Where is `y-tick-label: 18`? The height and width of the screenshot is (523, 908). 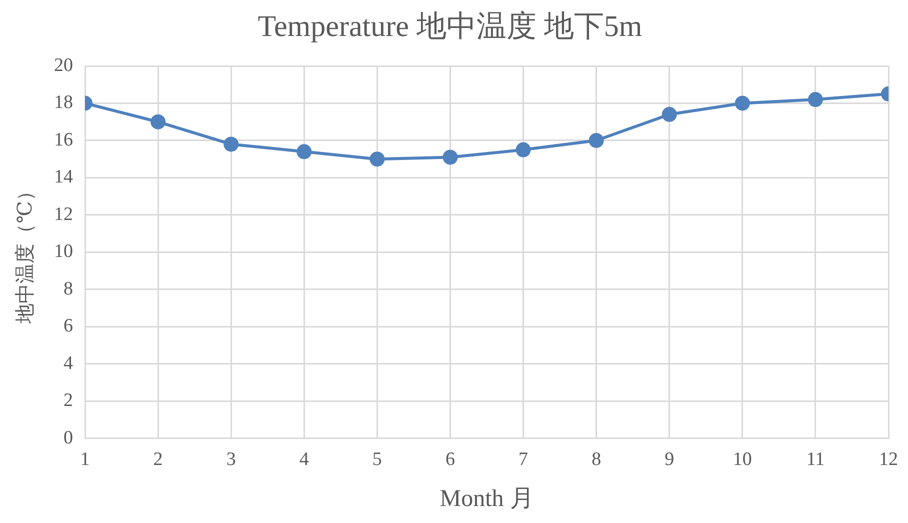 y-tick-label: 18 is located at coordinates (63, 103).